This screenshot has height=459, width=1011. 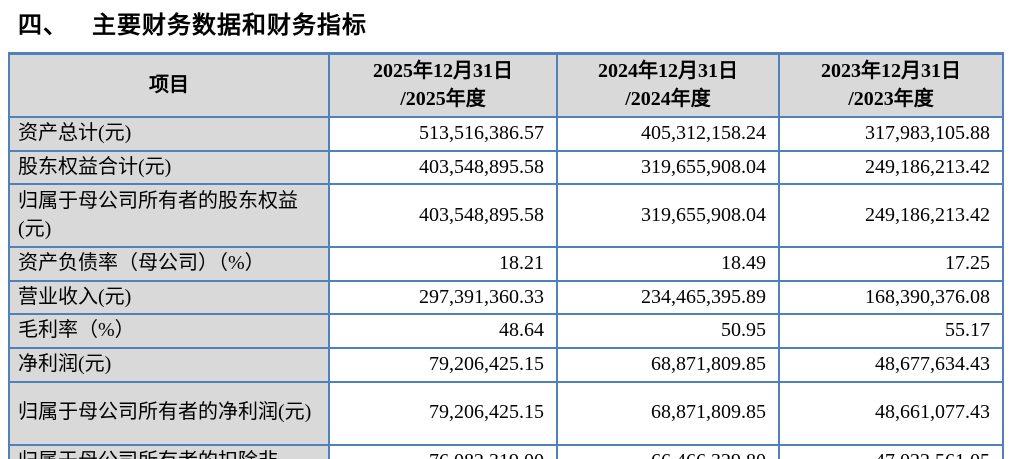 What do you see at coordinates (891, 264) in the screenshot?
I see `value-2023: 17.25` at bounding box center [891, 264].